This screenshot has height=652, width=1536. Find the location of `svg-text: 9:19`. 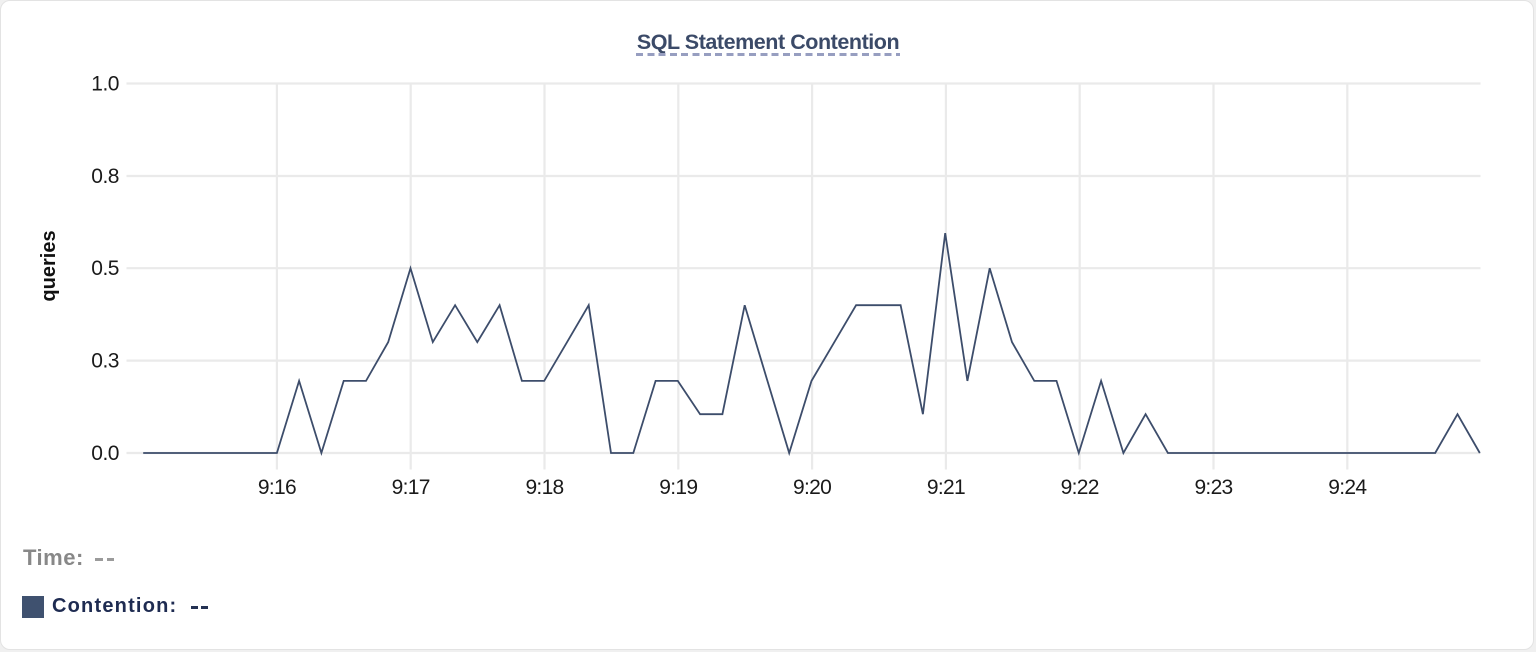

svg-text: 9:19 is located at coordinates (678, 487).